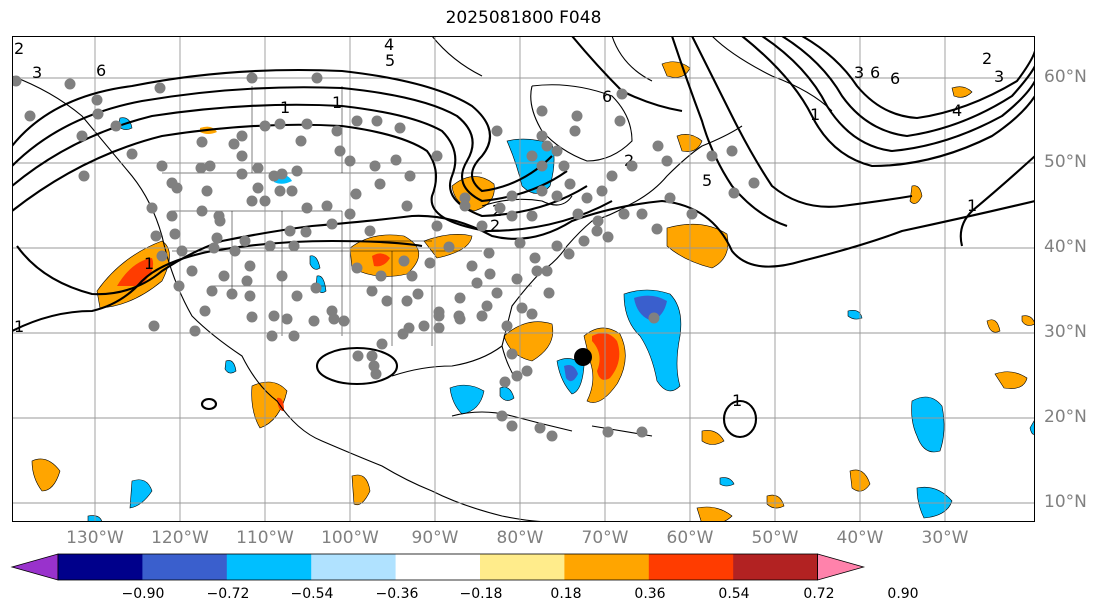  I want to click on lat-label: 20°N, so click(1065, 417).